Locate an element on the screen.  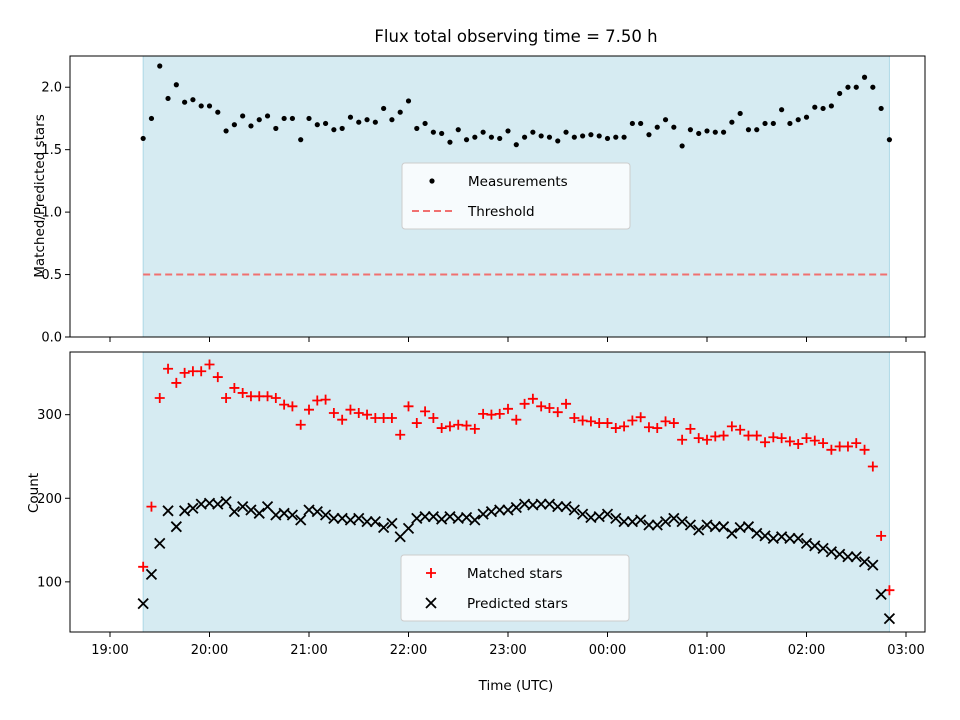
bottom-legend: Matched stars Predicted stars is located at coordinates (515, 588).